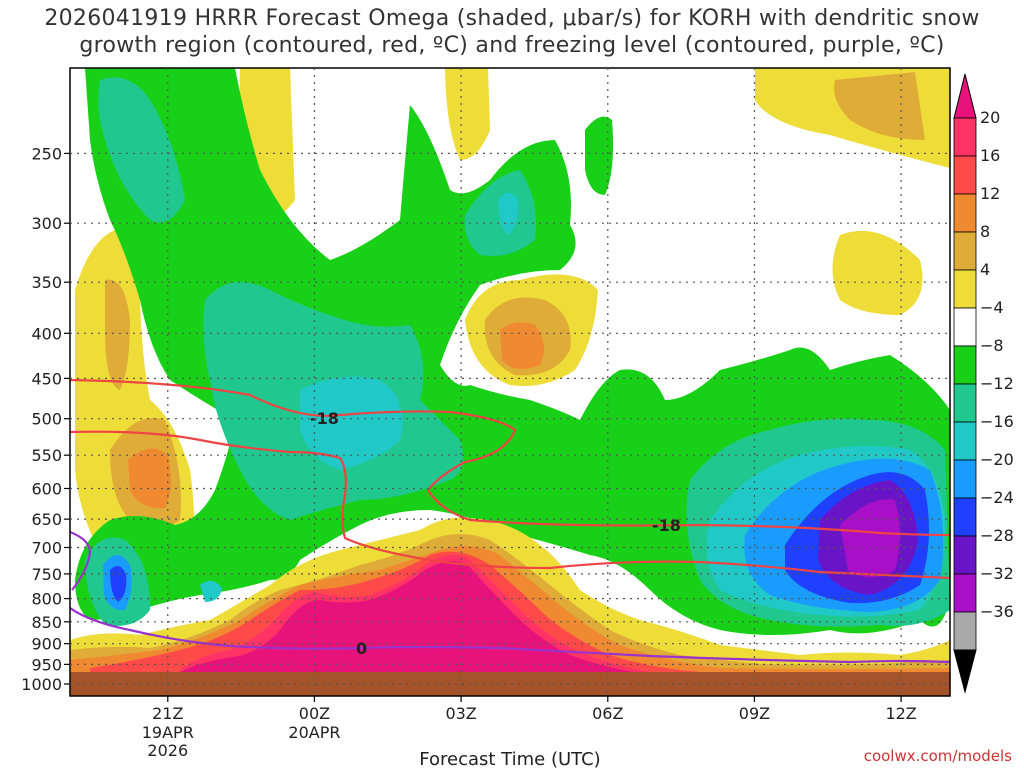 The image size is (1024, 768). I want to click on colorbar: 20 16 12 8 4 −4 −8 −12 −16 −20 −24 −28 −32 −36, so click(983, 383).